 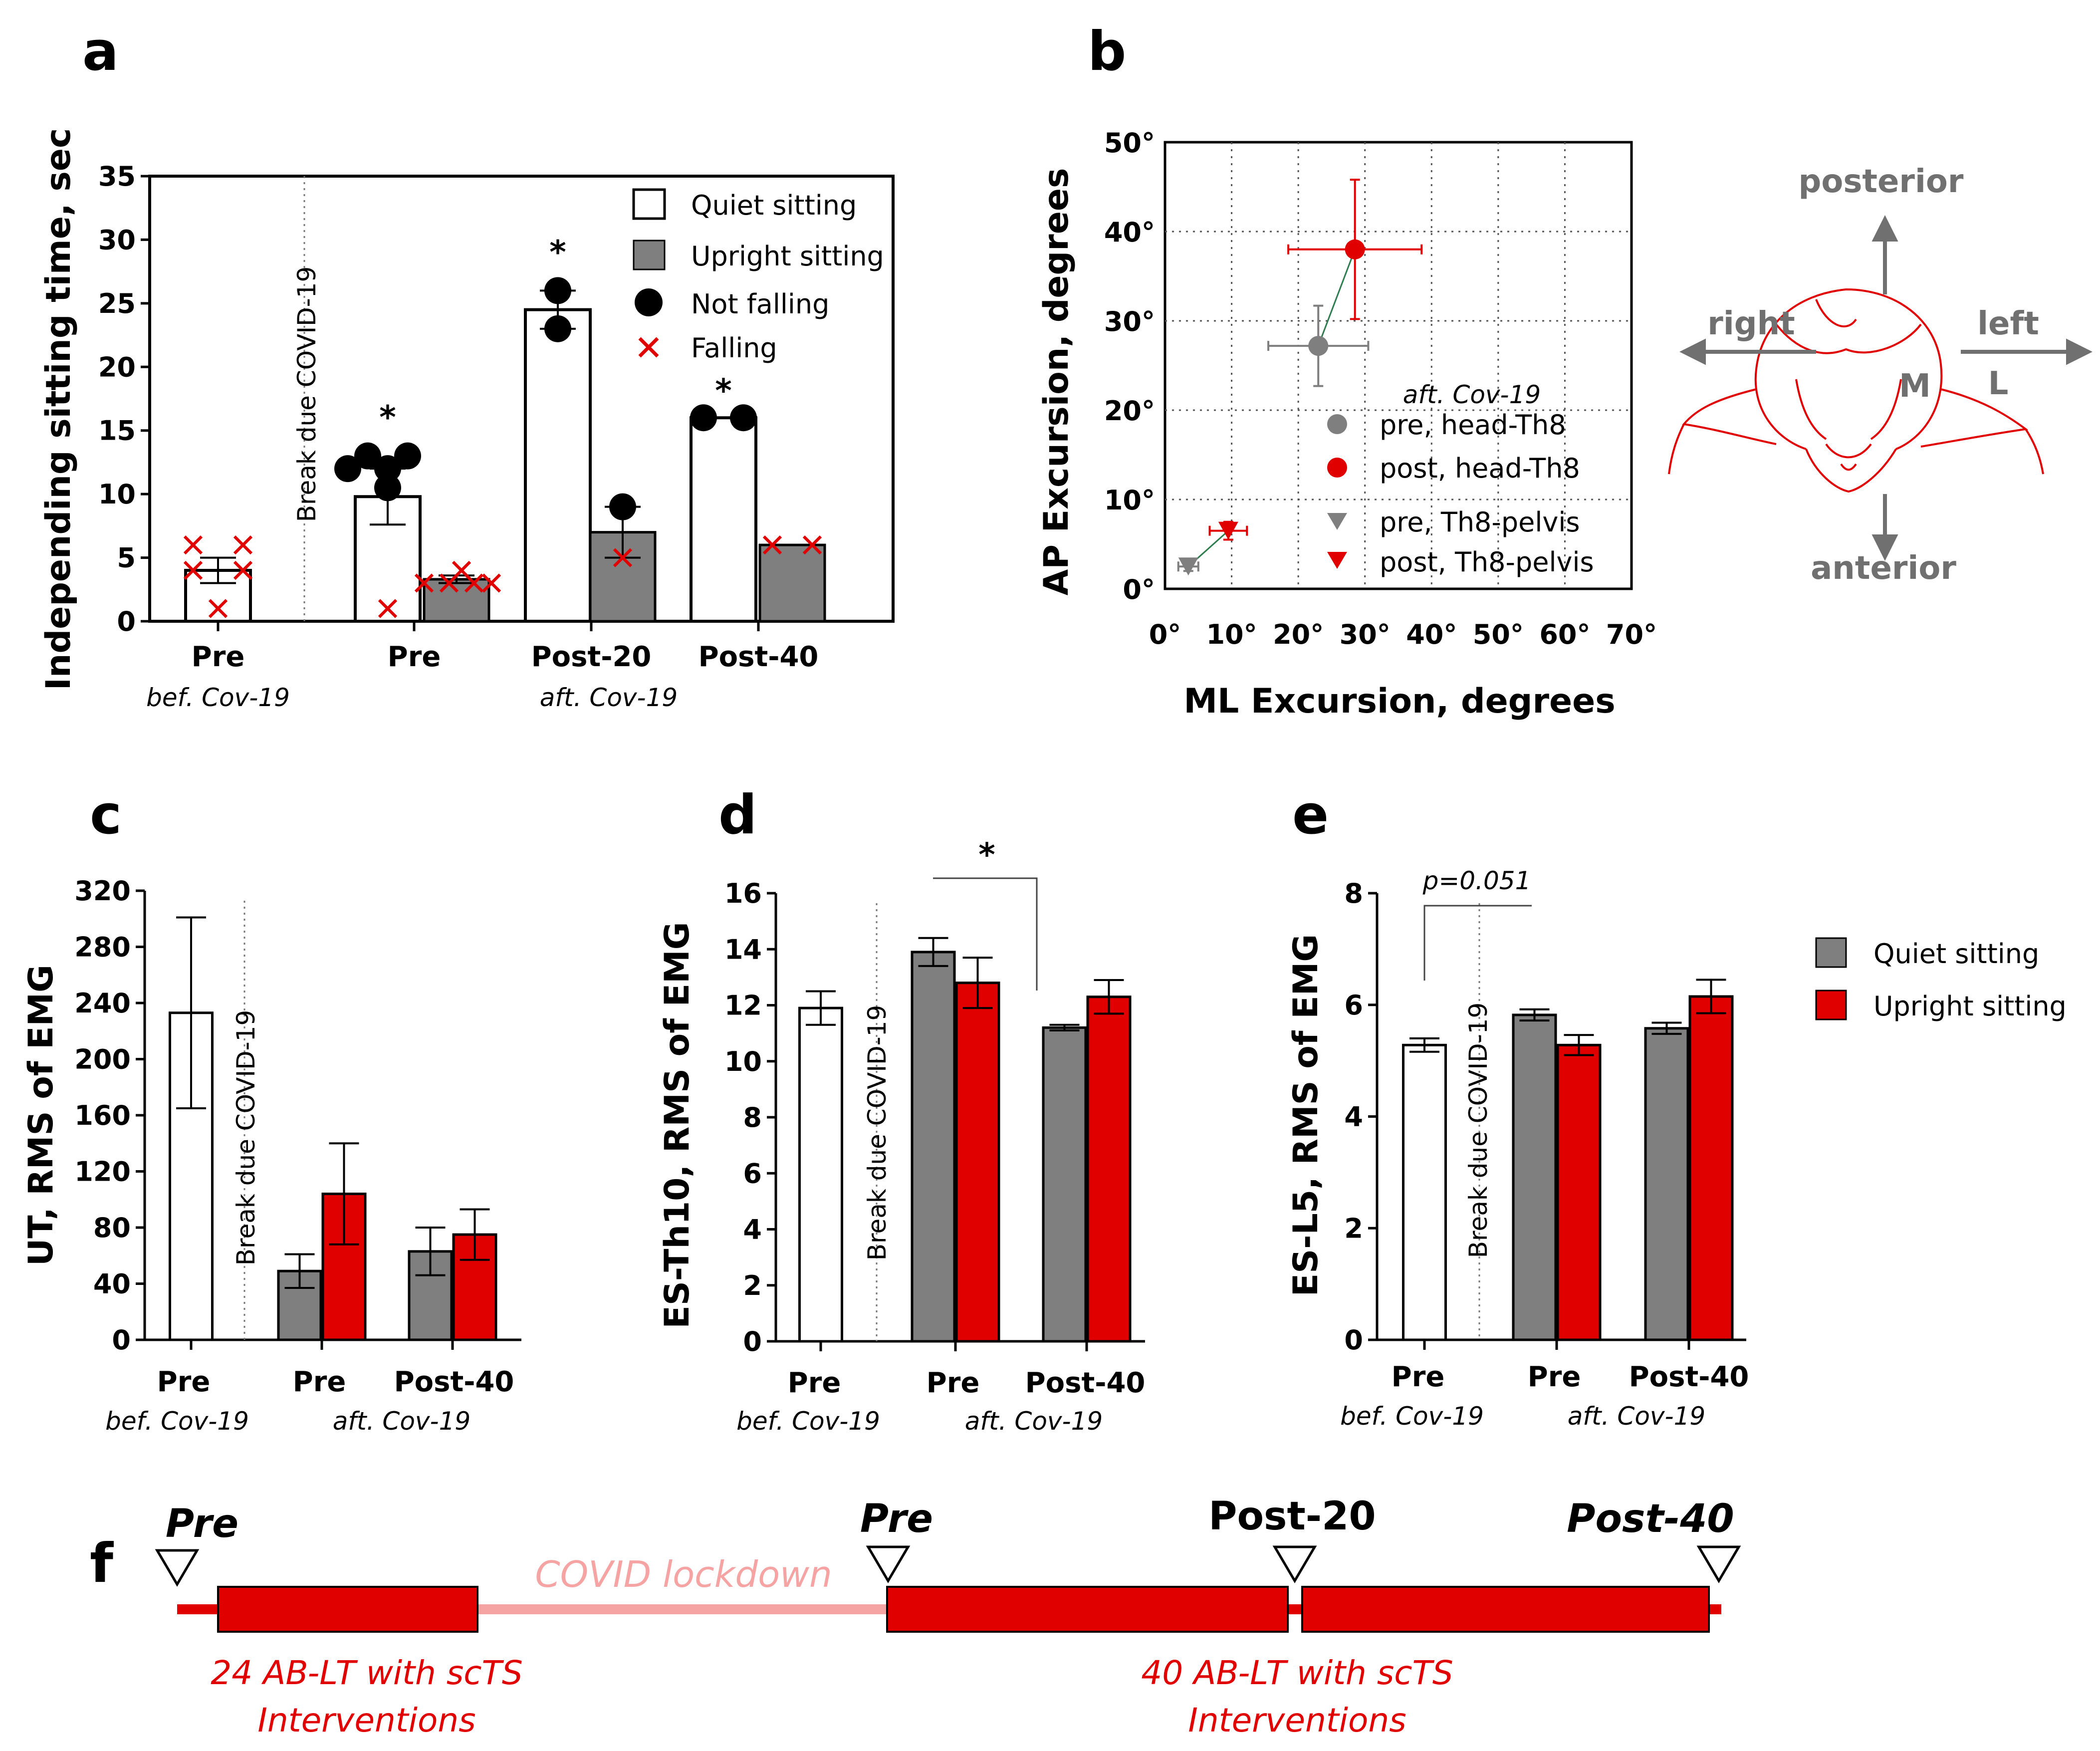 What do you see at coordinates (1086, 1383) in the screenshot?
I see `panel-d-cat-2: Post-40` at bounding box center [1086, 1383].